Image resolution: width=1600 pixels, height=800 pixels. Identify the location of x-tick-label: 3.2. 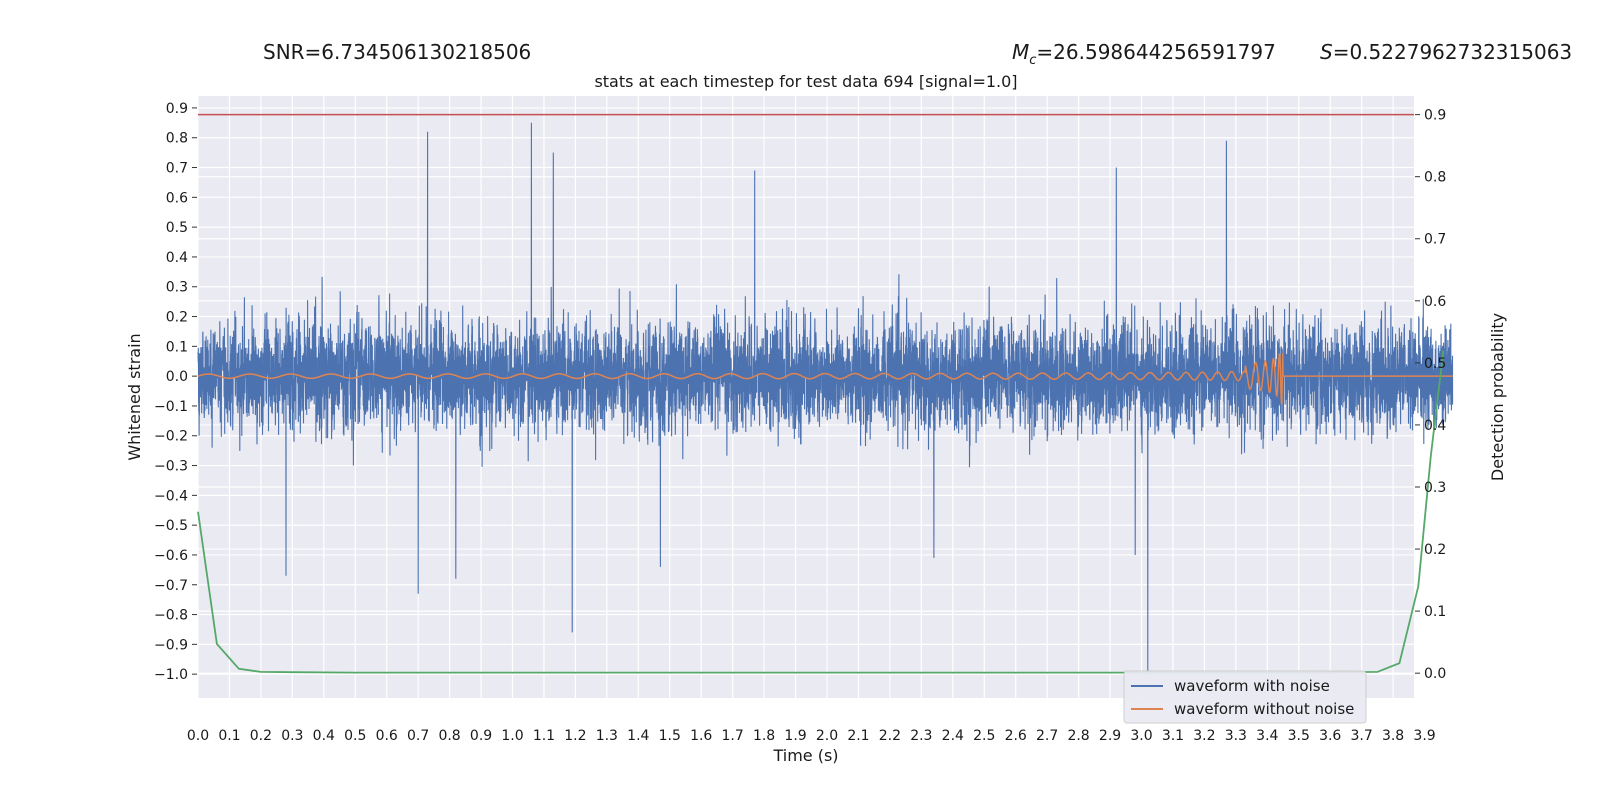
(1204, 736).